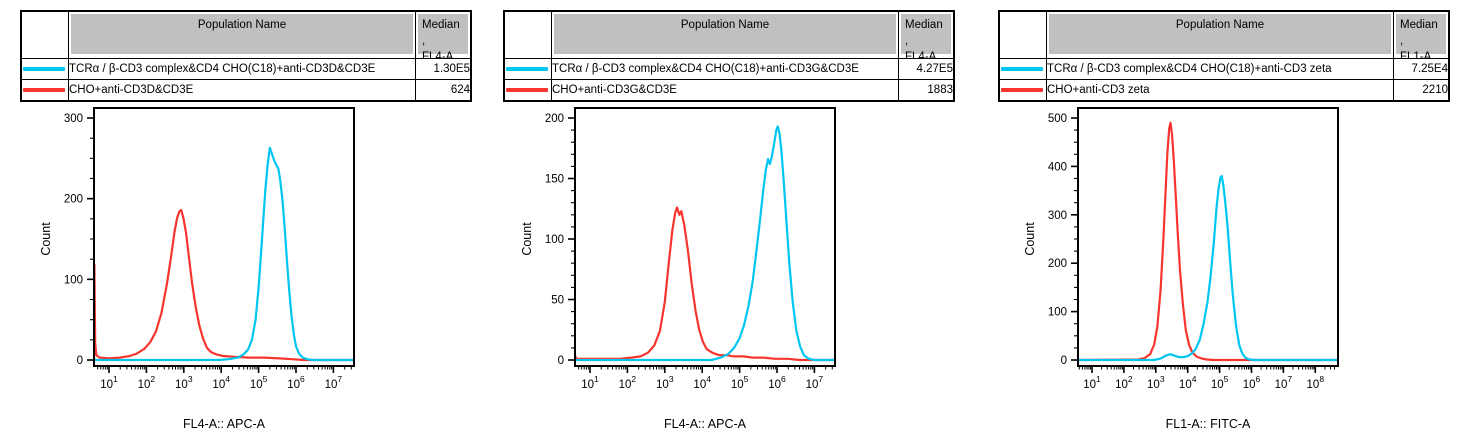 This screenshot has height=448, width=1457. I want to click on population-name: CHO+anti-CD3D&CD3E, so click(242, 90).